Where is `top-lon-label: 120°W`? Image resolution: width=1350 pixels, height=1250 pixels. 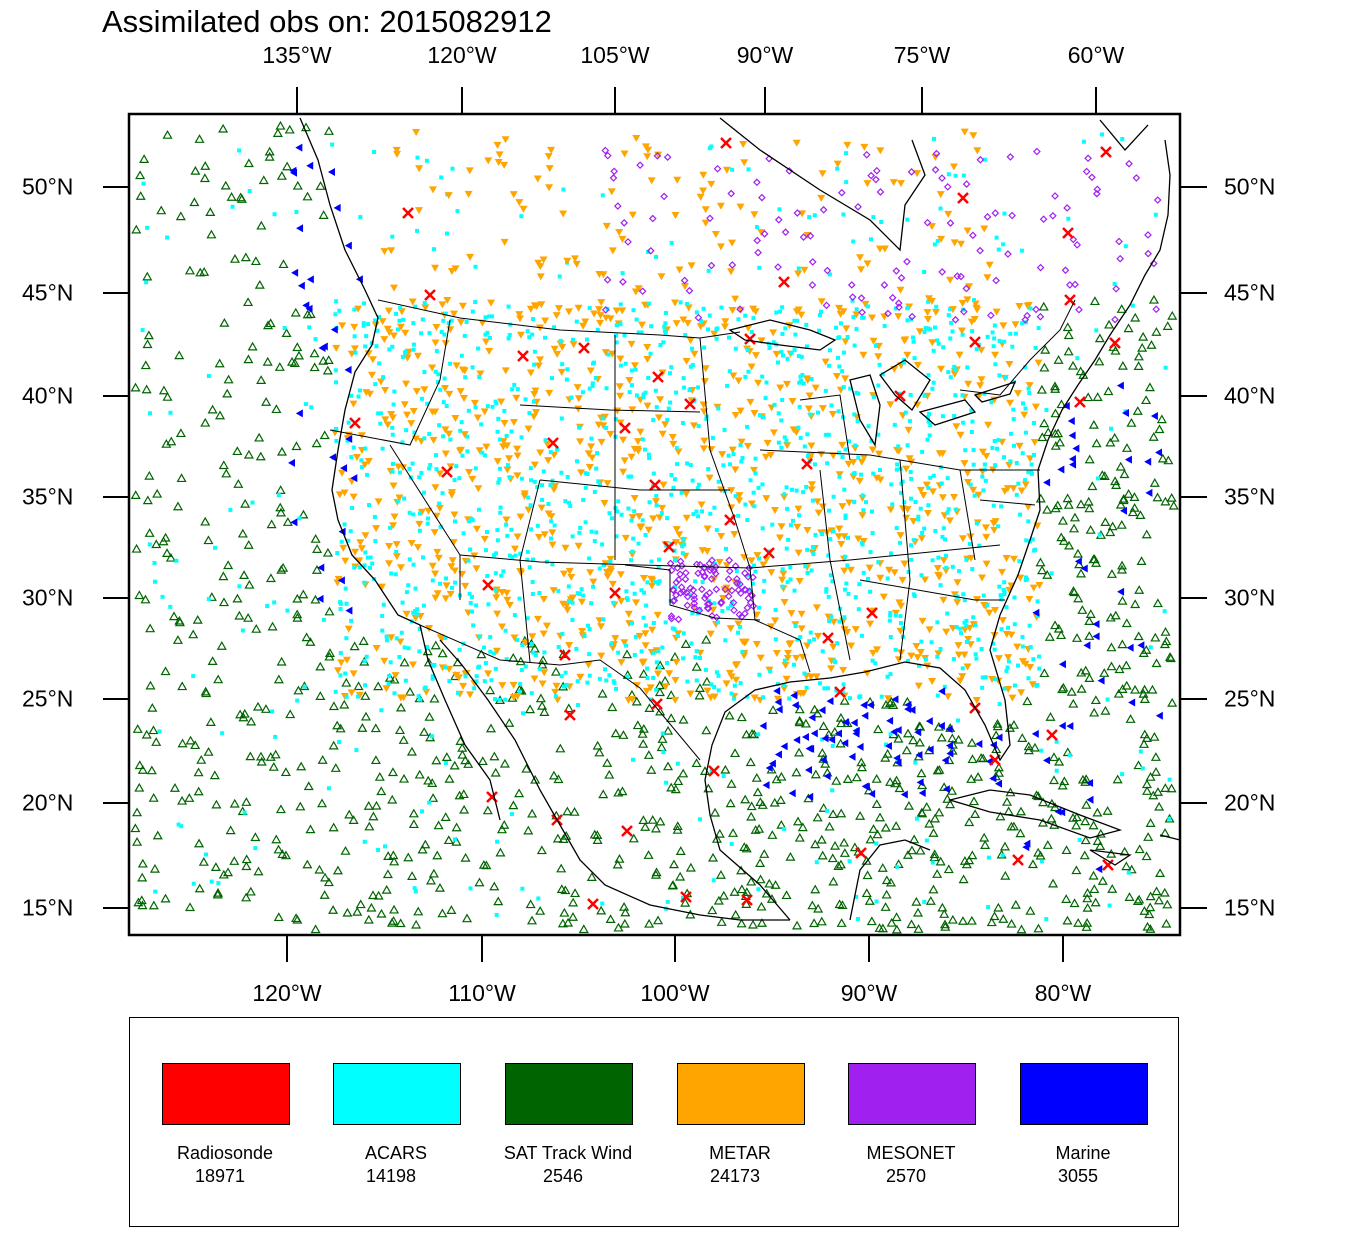 top-lon-label: 120°W is located at coordinates (462, 55).